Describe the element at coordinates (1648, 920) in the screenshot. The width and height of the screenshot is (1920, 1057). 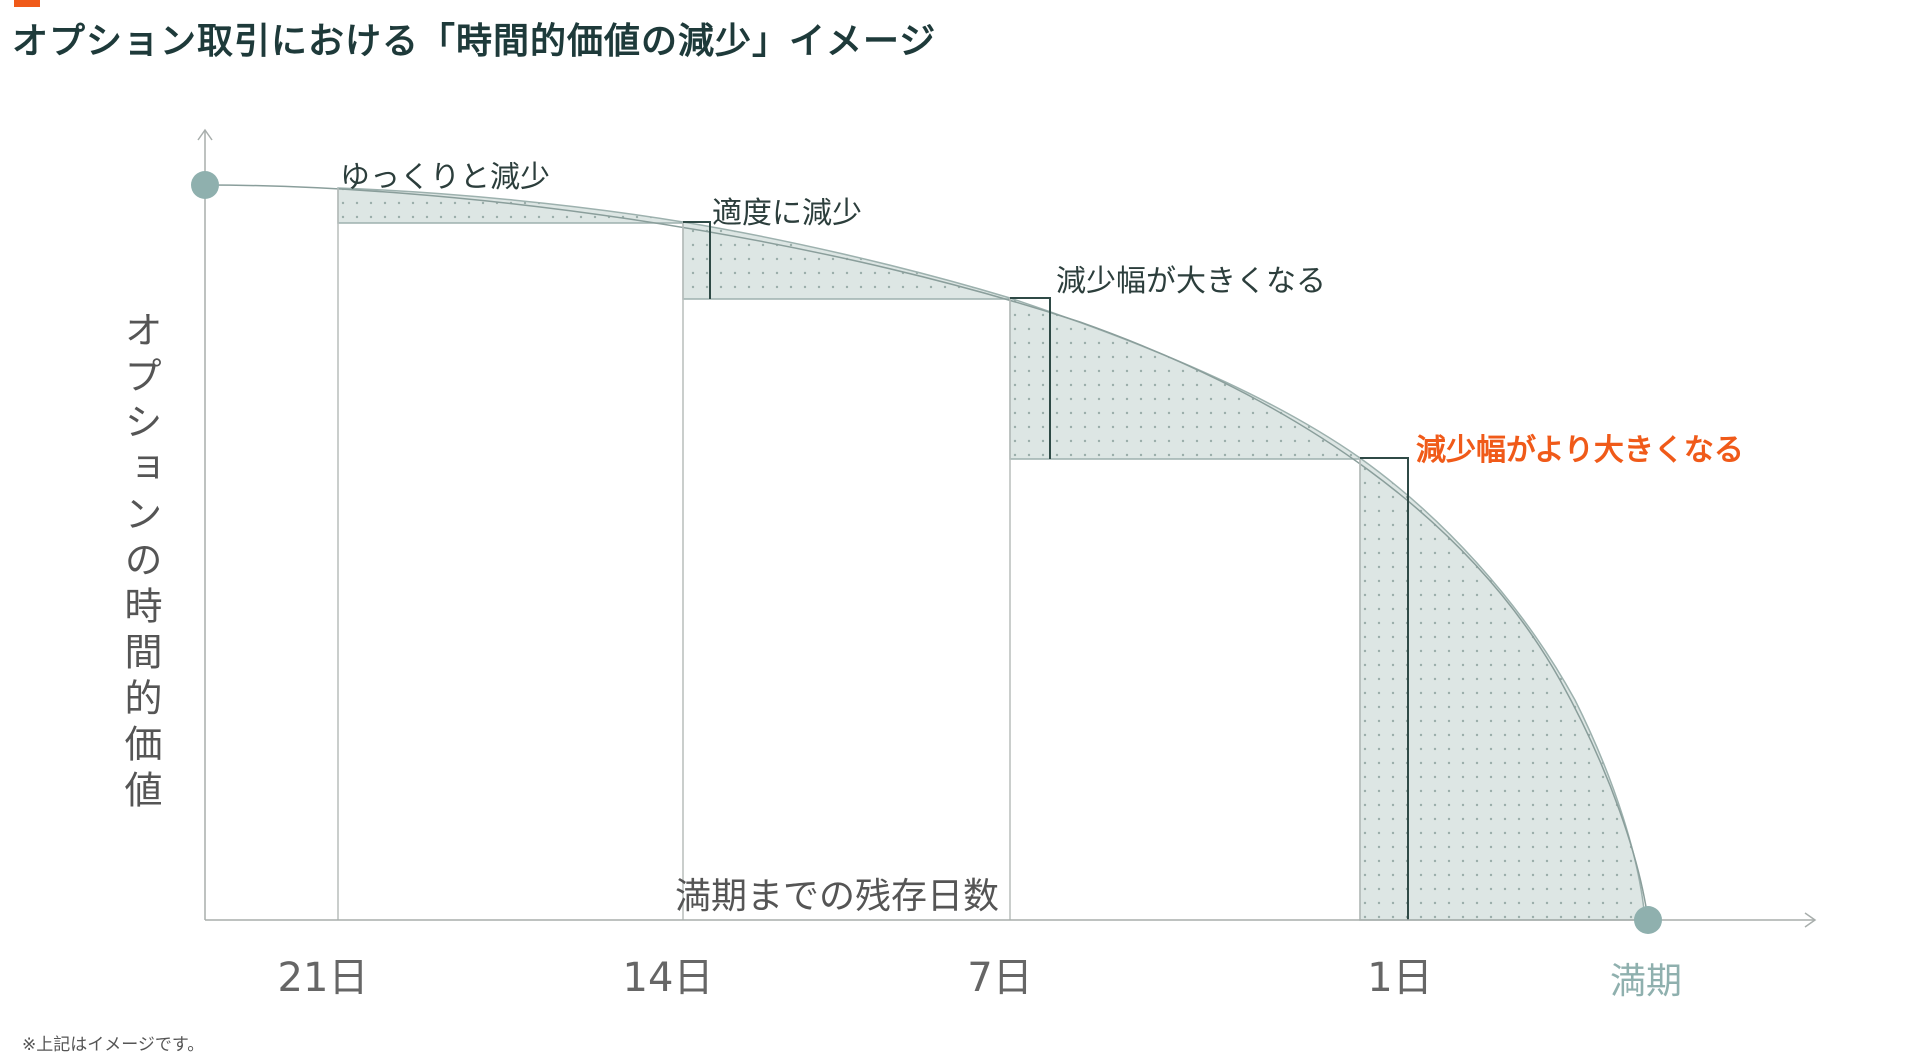
I see `expiry-marker` at that location.